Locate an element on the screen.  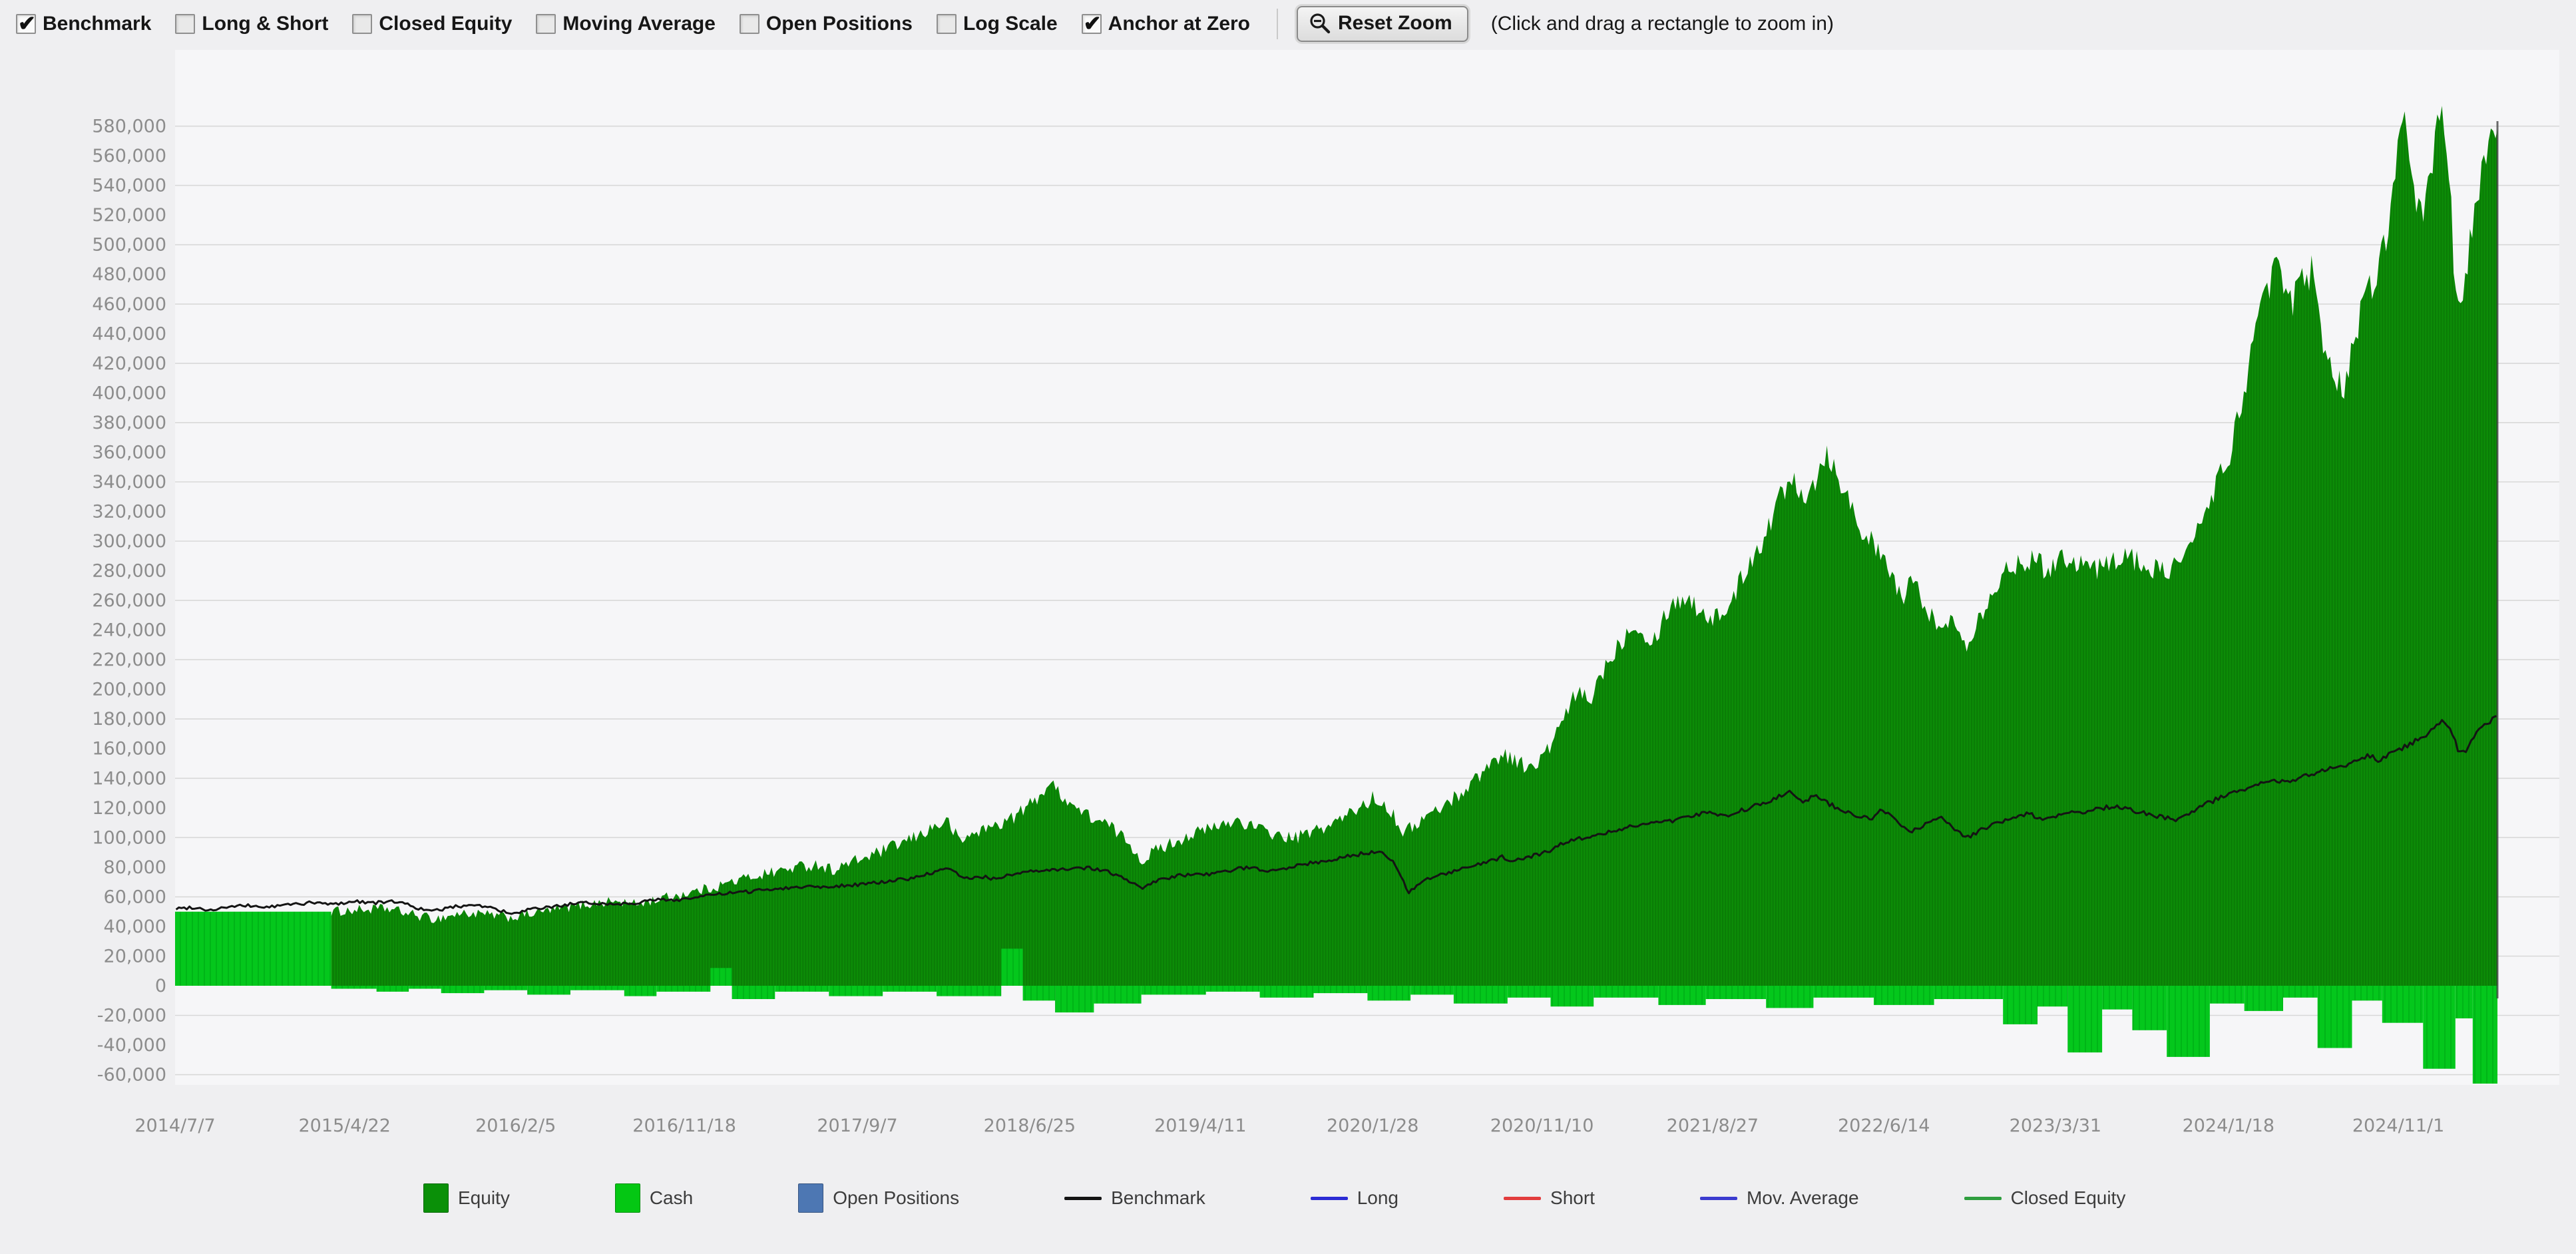
svg-text: 560,000 is located at coordinates (129, 156).